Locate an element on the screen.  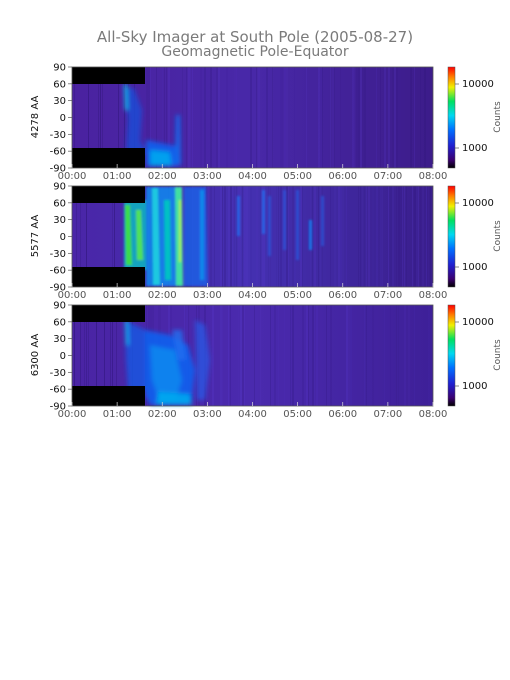
y-tick-label: -90 is located at coordinates (58, 288).